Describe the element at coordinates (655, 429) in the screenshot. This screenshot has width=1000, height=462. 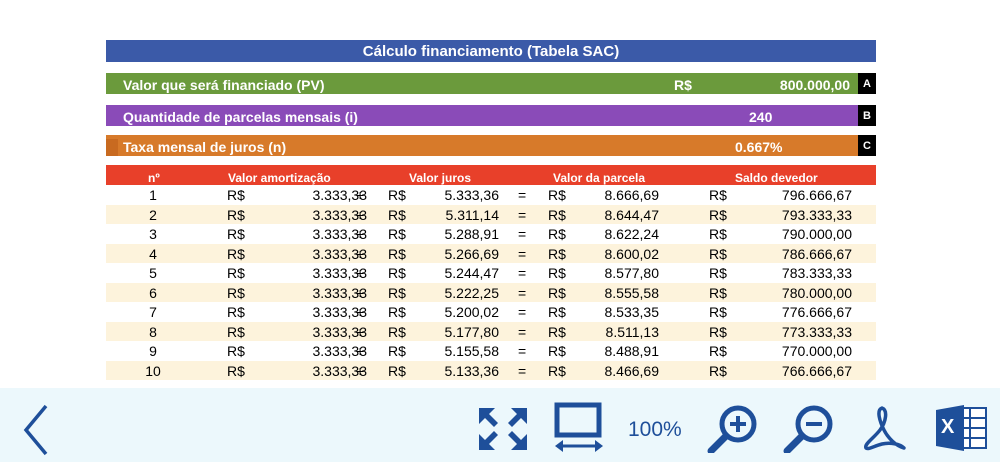
I see `zoom-level: 100%` at that location.